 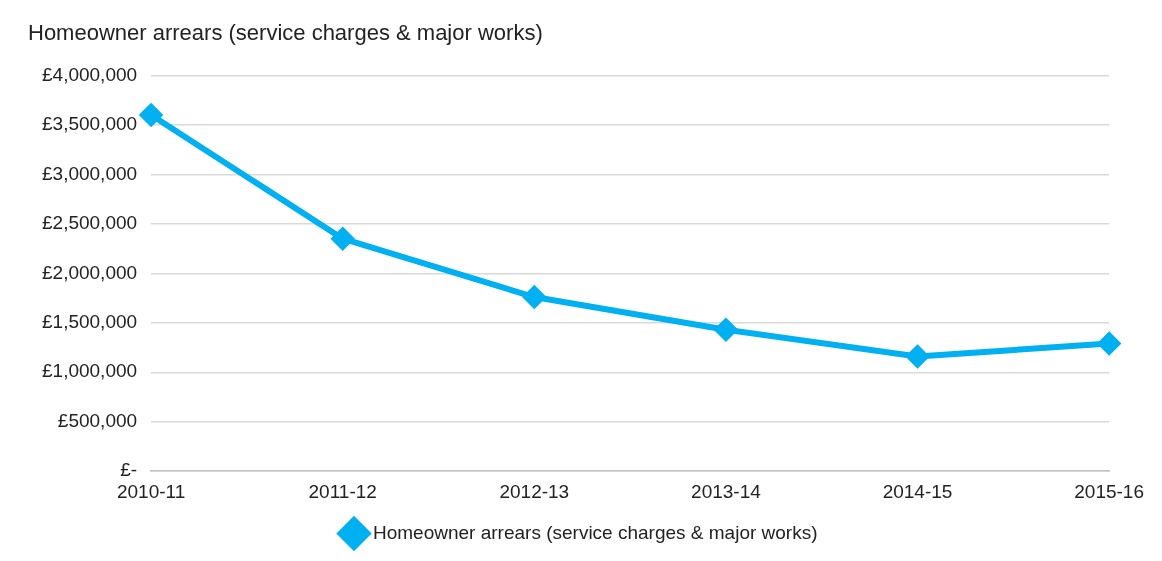 What do you see at coordinates (1109, 491) in the screenshot?
I see `x-tick-label: 2015-16` at bounding box center [1109, 491].